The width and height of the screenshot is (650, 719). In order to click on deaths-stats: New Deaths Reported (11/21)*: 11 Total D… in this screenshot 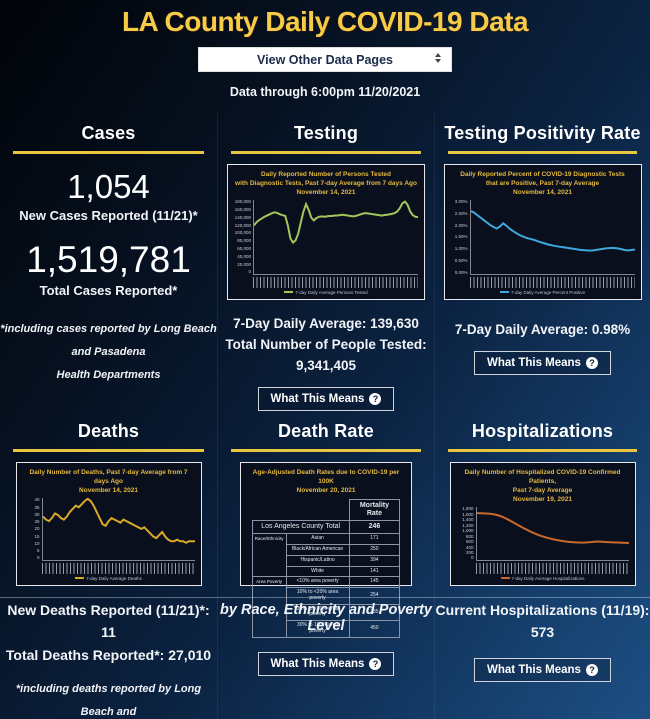, I will do `click(108, 632)`.